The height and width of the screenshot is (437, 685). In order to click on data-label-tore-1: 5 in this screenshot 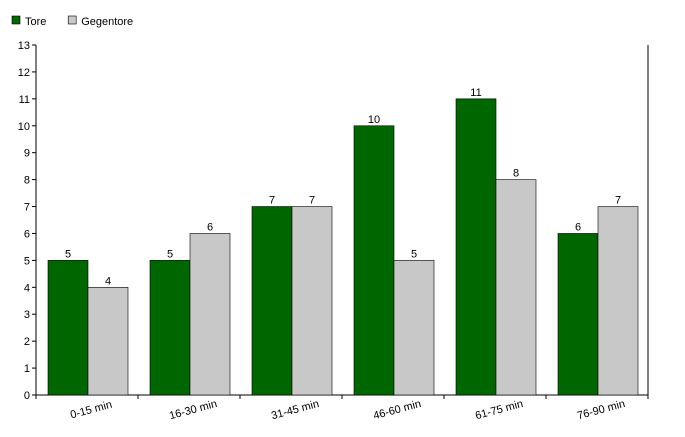, I will do `click(170, 254)`.